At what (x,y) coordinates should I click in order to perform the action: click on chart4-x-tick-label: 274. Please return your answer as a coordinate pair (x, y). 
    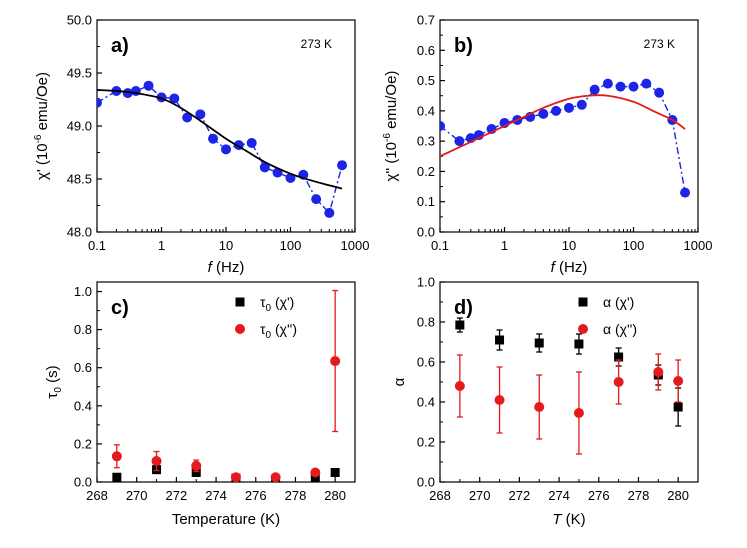
    Looking at the image, I should click on (559, 495).